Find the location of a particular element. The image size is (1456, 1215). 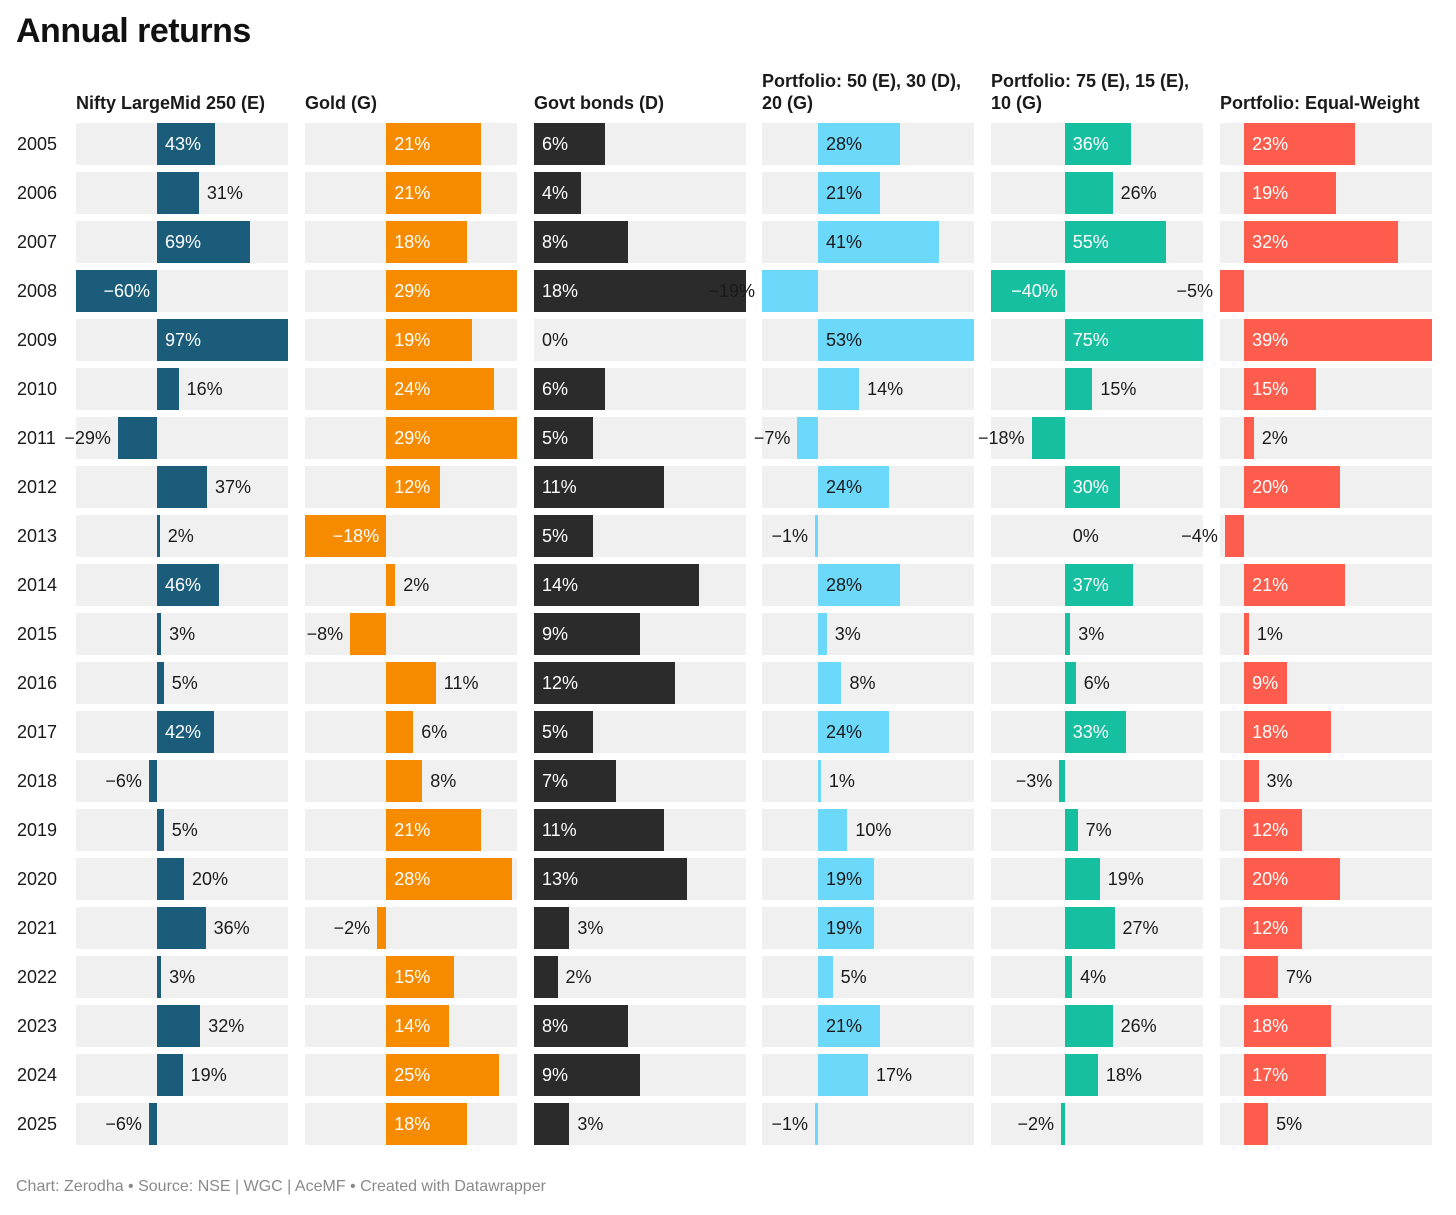

bar-track: 8% is located at coordinates (640, 242).